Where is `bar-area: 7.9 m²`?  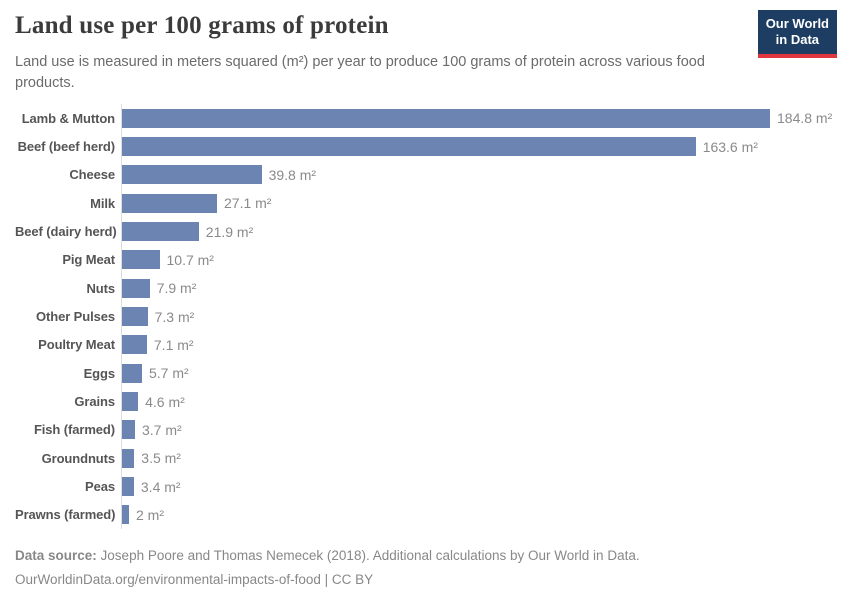 bar-area: 7.9 m² is located at coordinates (478, 288).